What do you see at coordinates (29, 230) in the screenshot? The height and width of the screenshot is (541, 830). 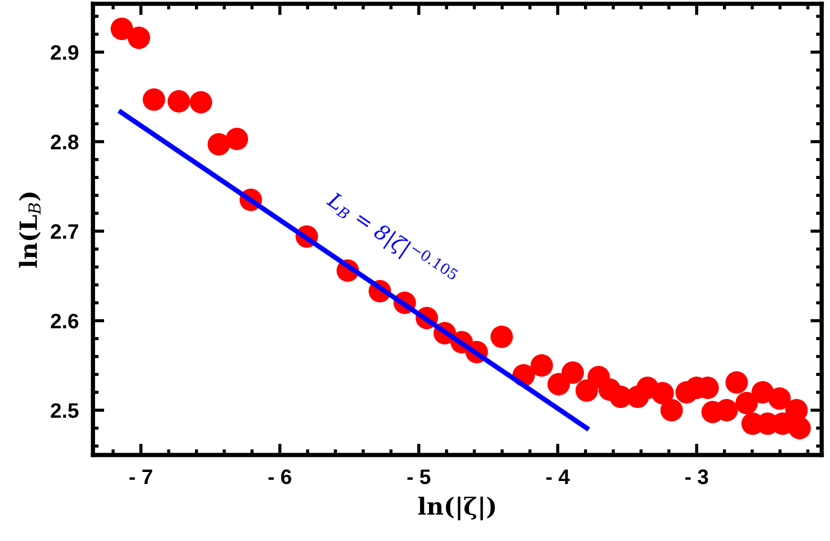 I see `y-axis-title: ln(L$_{B}$)` at bounding box center [29, 230].